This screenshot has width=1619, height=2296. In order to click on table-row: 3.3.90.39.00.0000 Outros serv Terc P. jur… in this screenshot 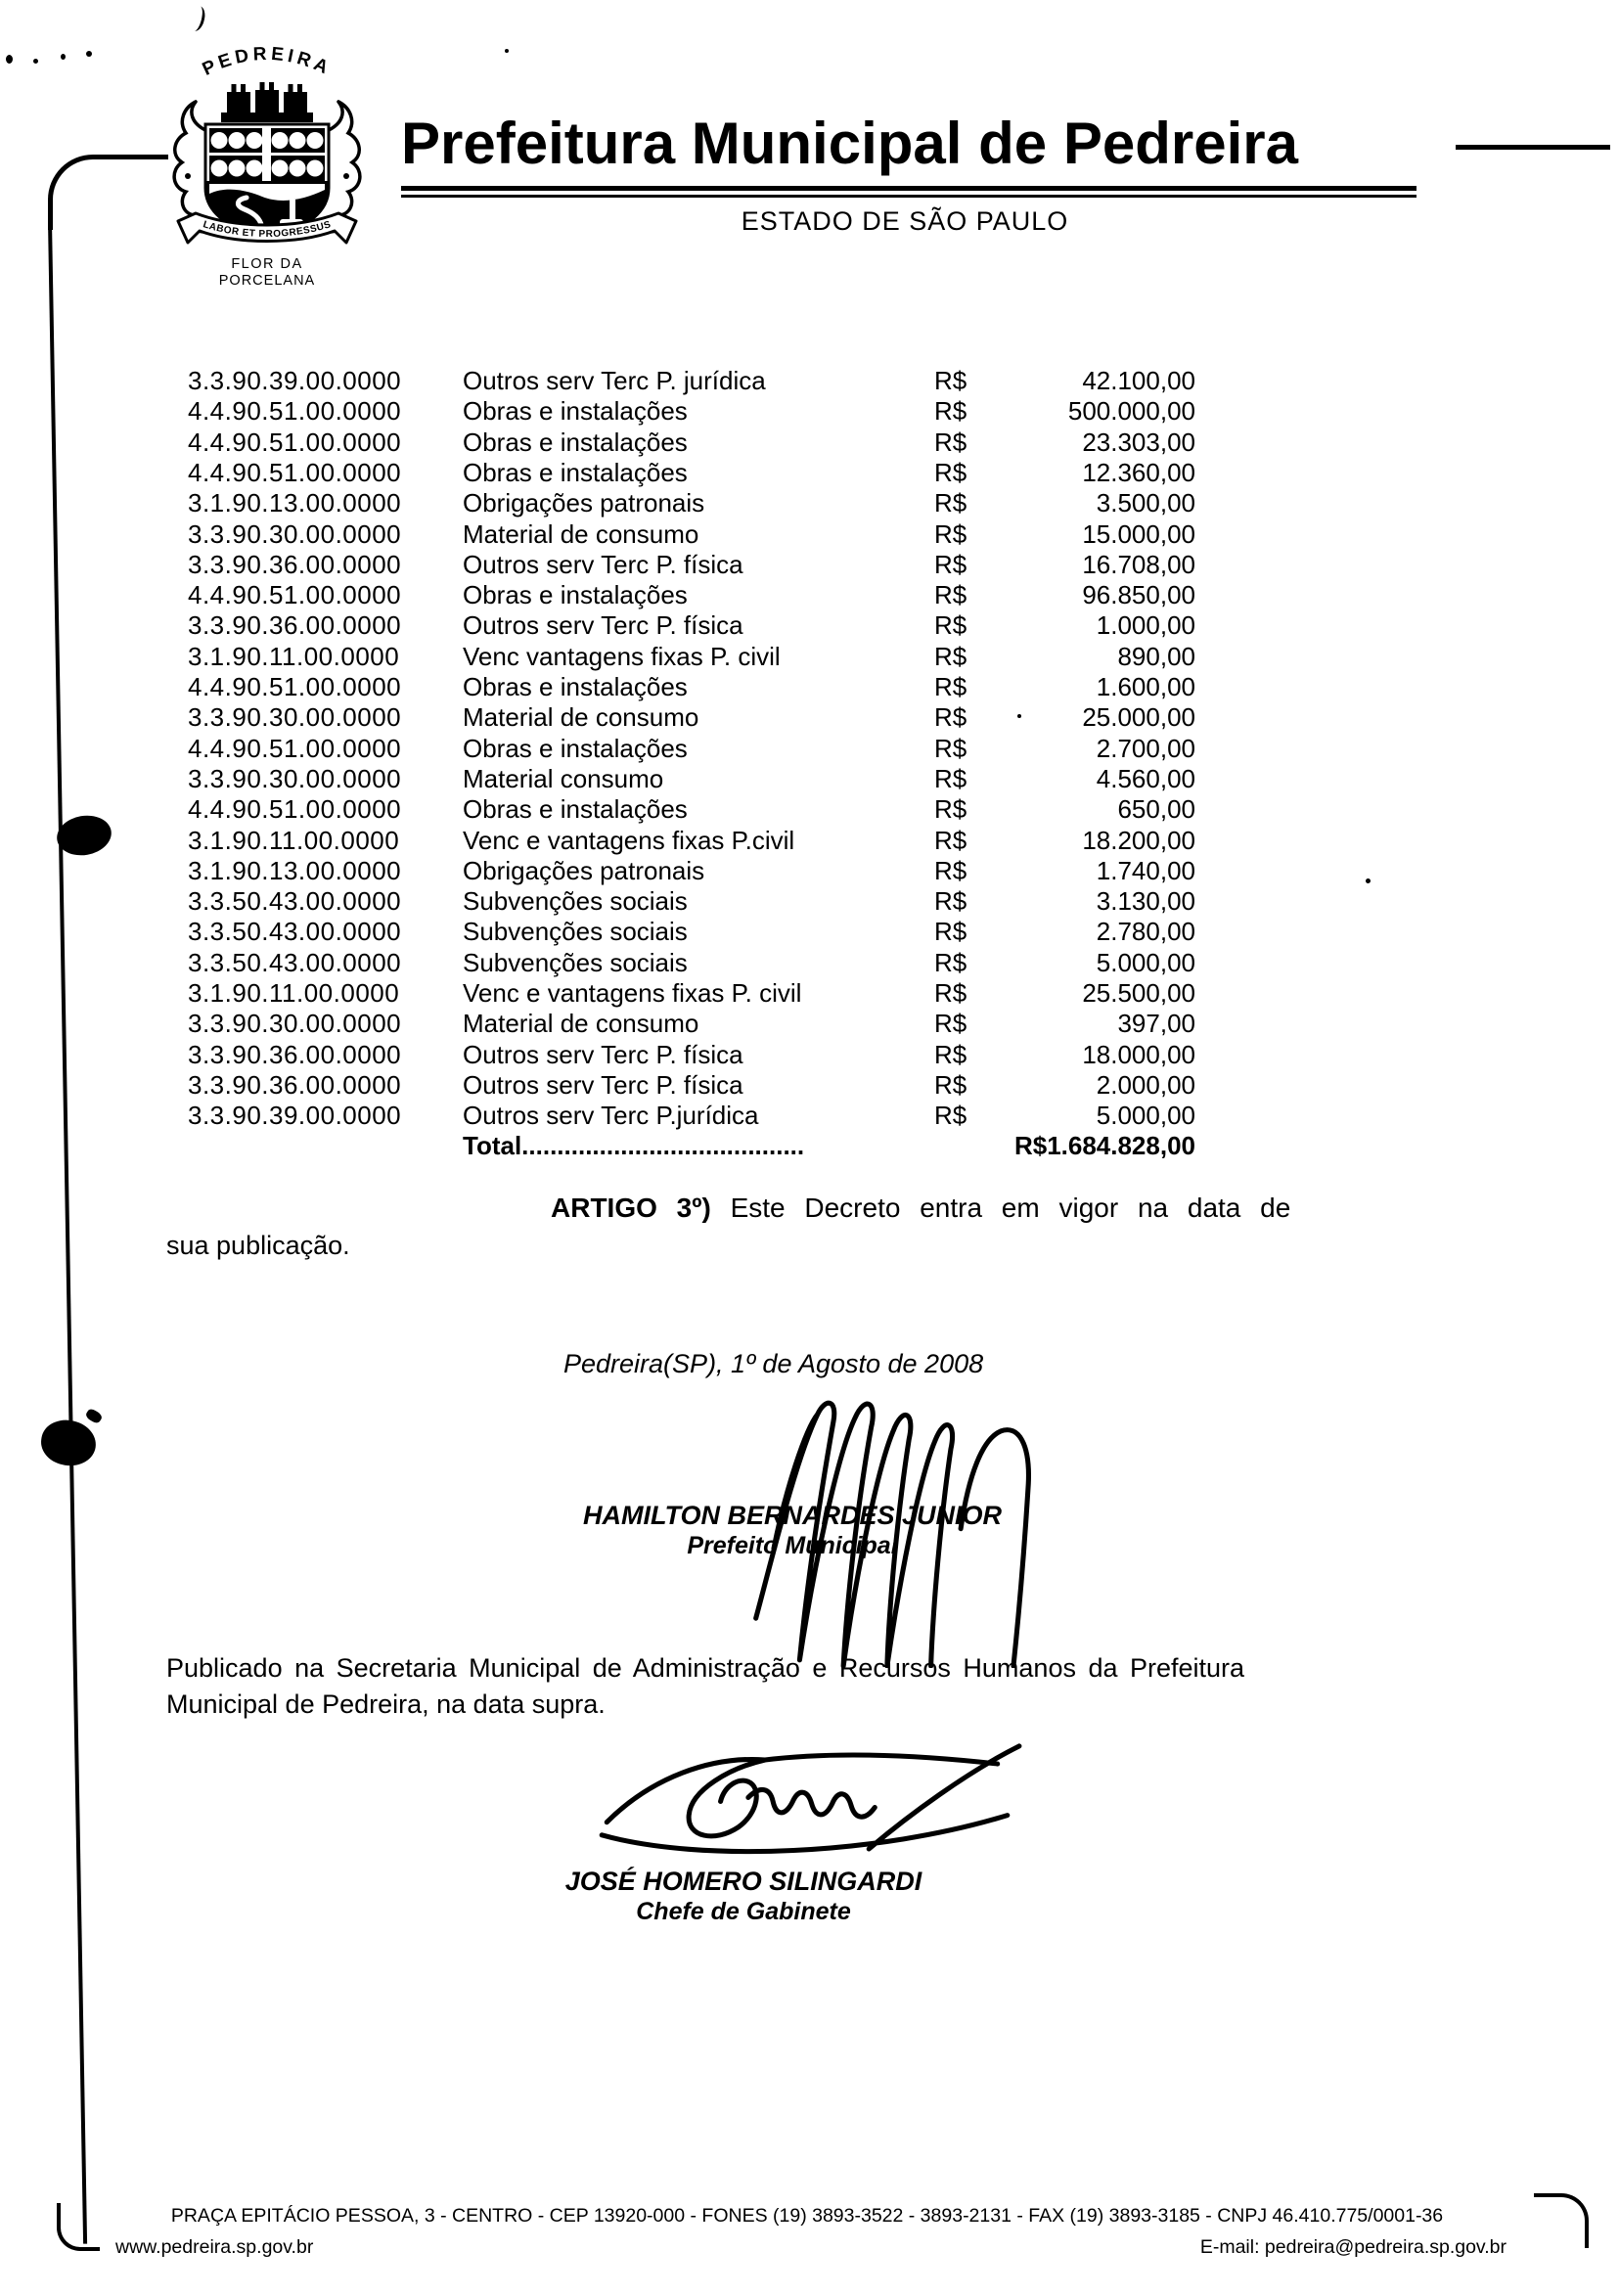, I will do `click(691, 381)`.